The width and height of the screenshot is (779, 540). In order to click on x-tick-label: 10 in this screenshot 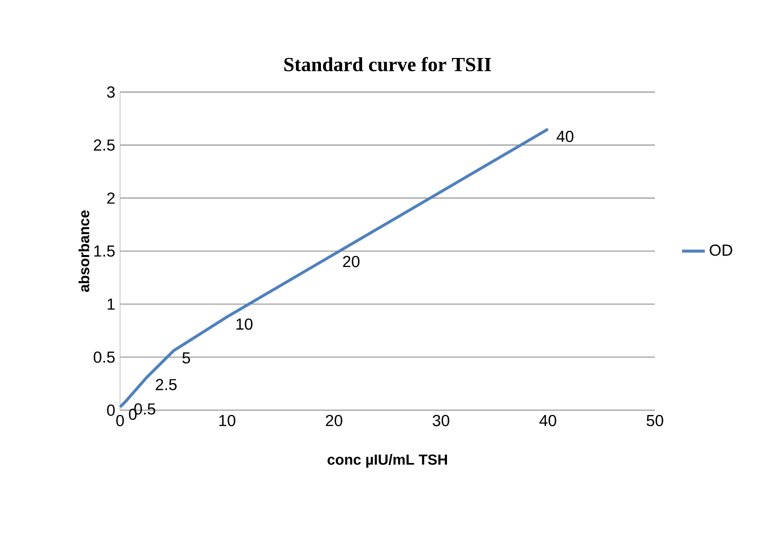, I will do `click(227, 420)`.